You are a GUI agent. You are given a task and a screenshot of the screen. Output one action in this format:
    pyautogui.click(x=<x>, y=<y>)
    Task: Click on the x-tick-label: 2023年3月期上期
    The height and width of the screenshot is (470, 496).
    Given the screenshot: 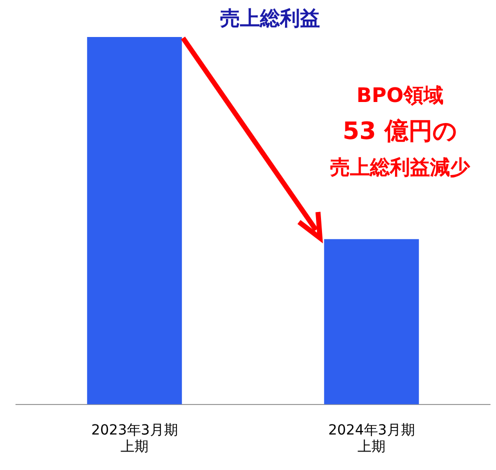 What is the action you would take?
    pyautogui.click(x=134, y=439)
    